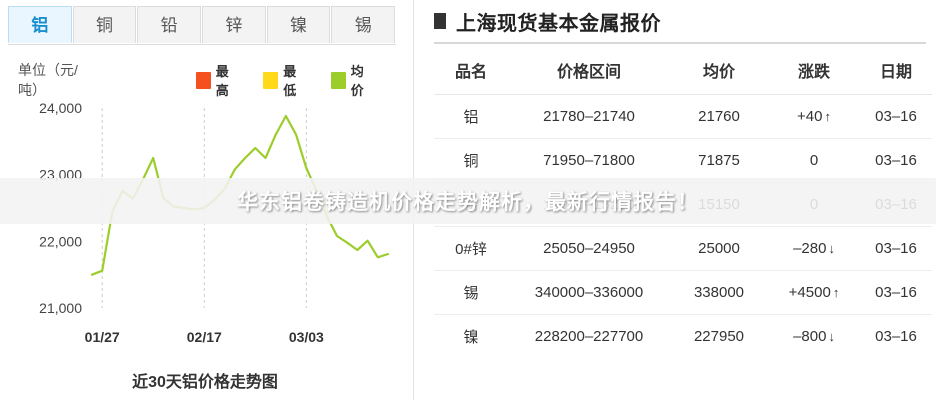  Describe the element at coordinates (471, 337) in the screenshot. I see `cell-metal-name: 镍` at that location.